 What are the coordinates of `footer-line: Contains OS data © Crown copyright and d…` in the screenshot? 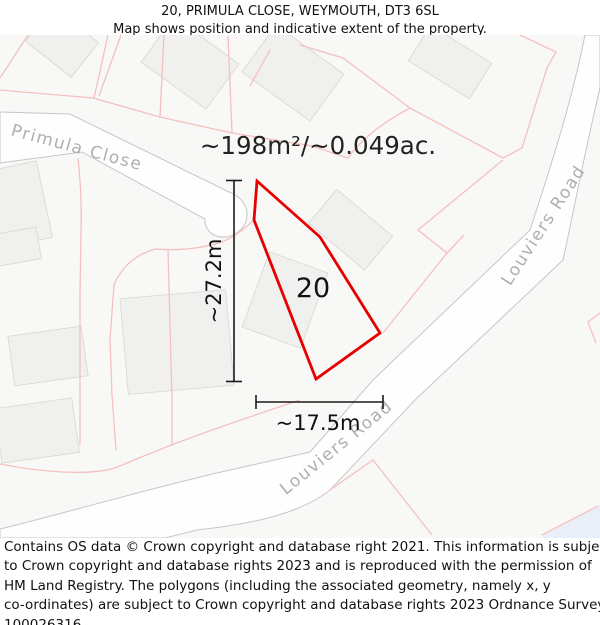 It's located at (302, 547).